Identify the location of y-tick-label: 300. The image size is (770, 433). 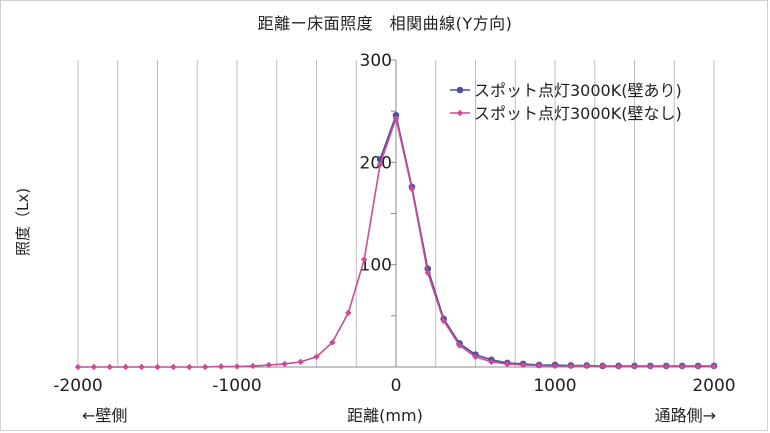
(376, 61).